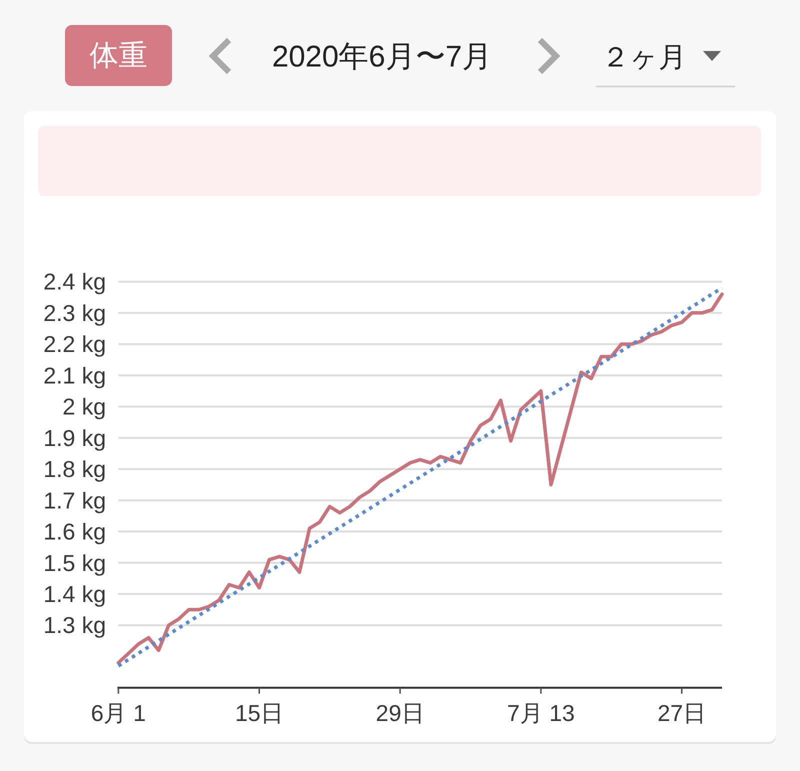  I want to click on x-tick-label: 15日, so click(259, 713).